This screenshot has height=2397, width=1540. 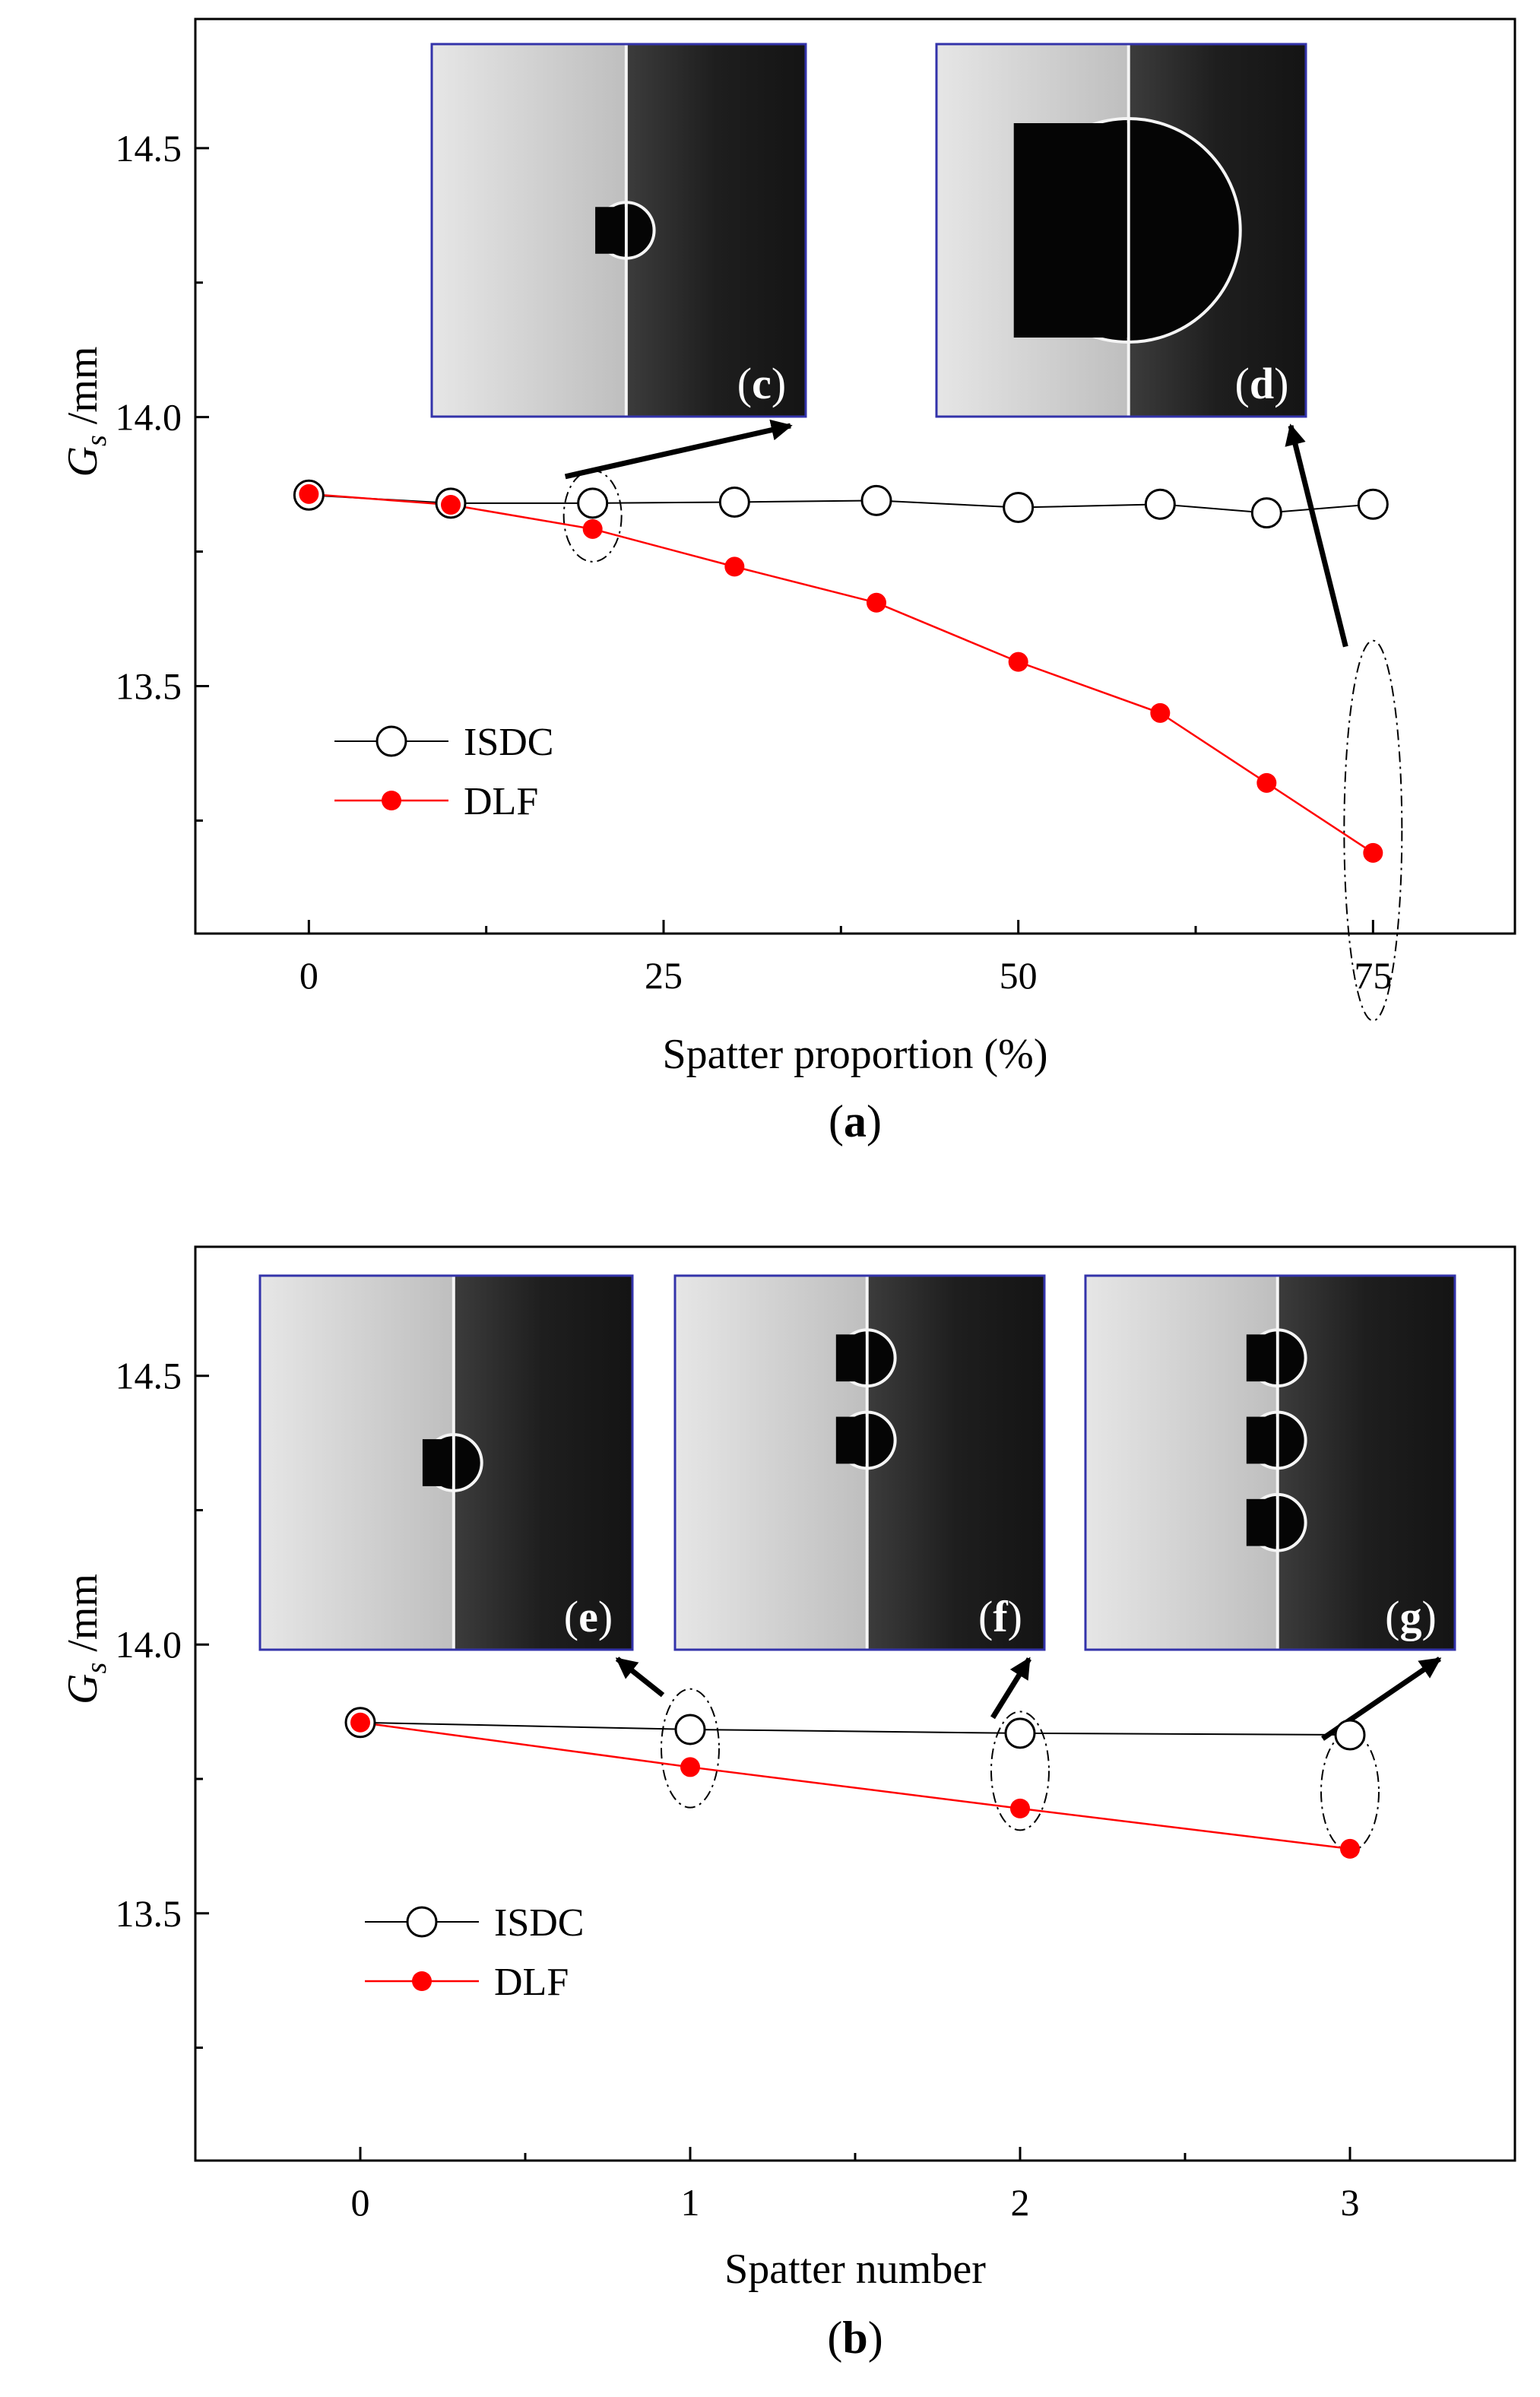 What do you see at coordinates (1262, 383) in the screenshot?
I see `inset-label: (d)` at bounding box center [1262, 383].